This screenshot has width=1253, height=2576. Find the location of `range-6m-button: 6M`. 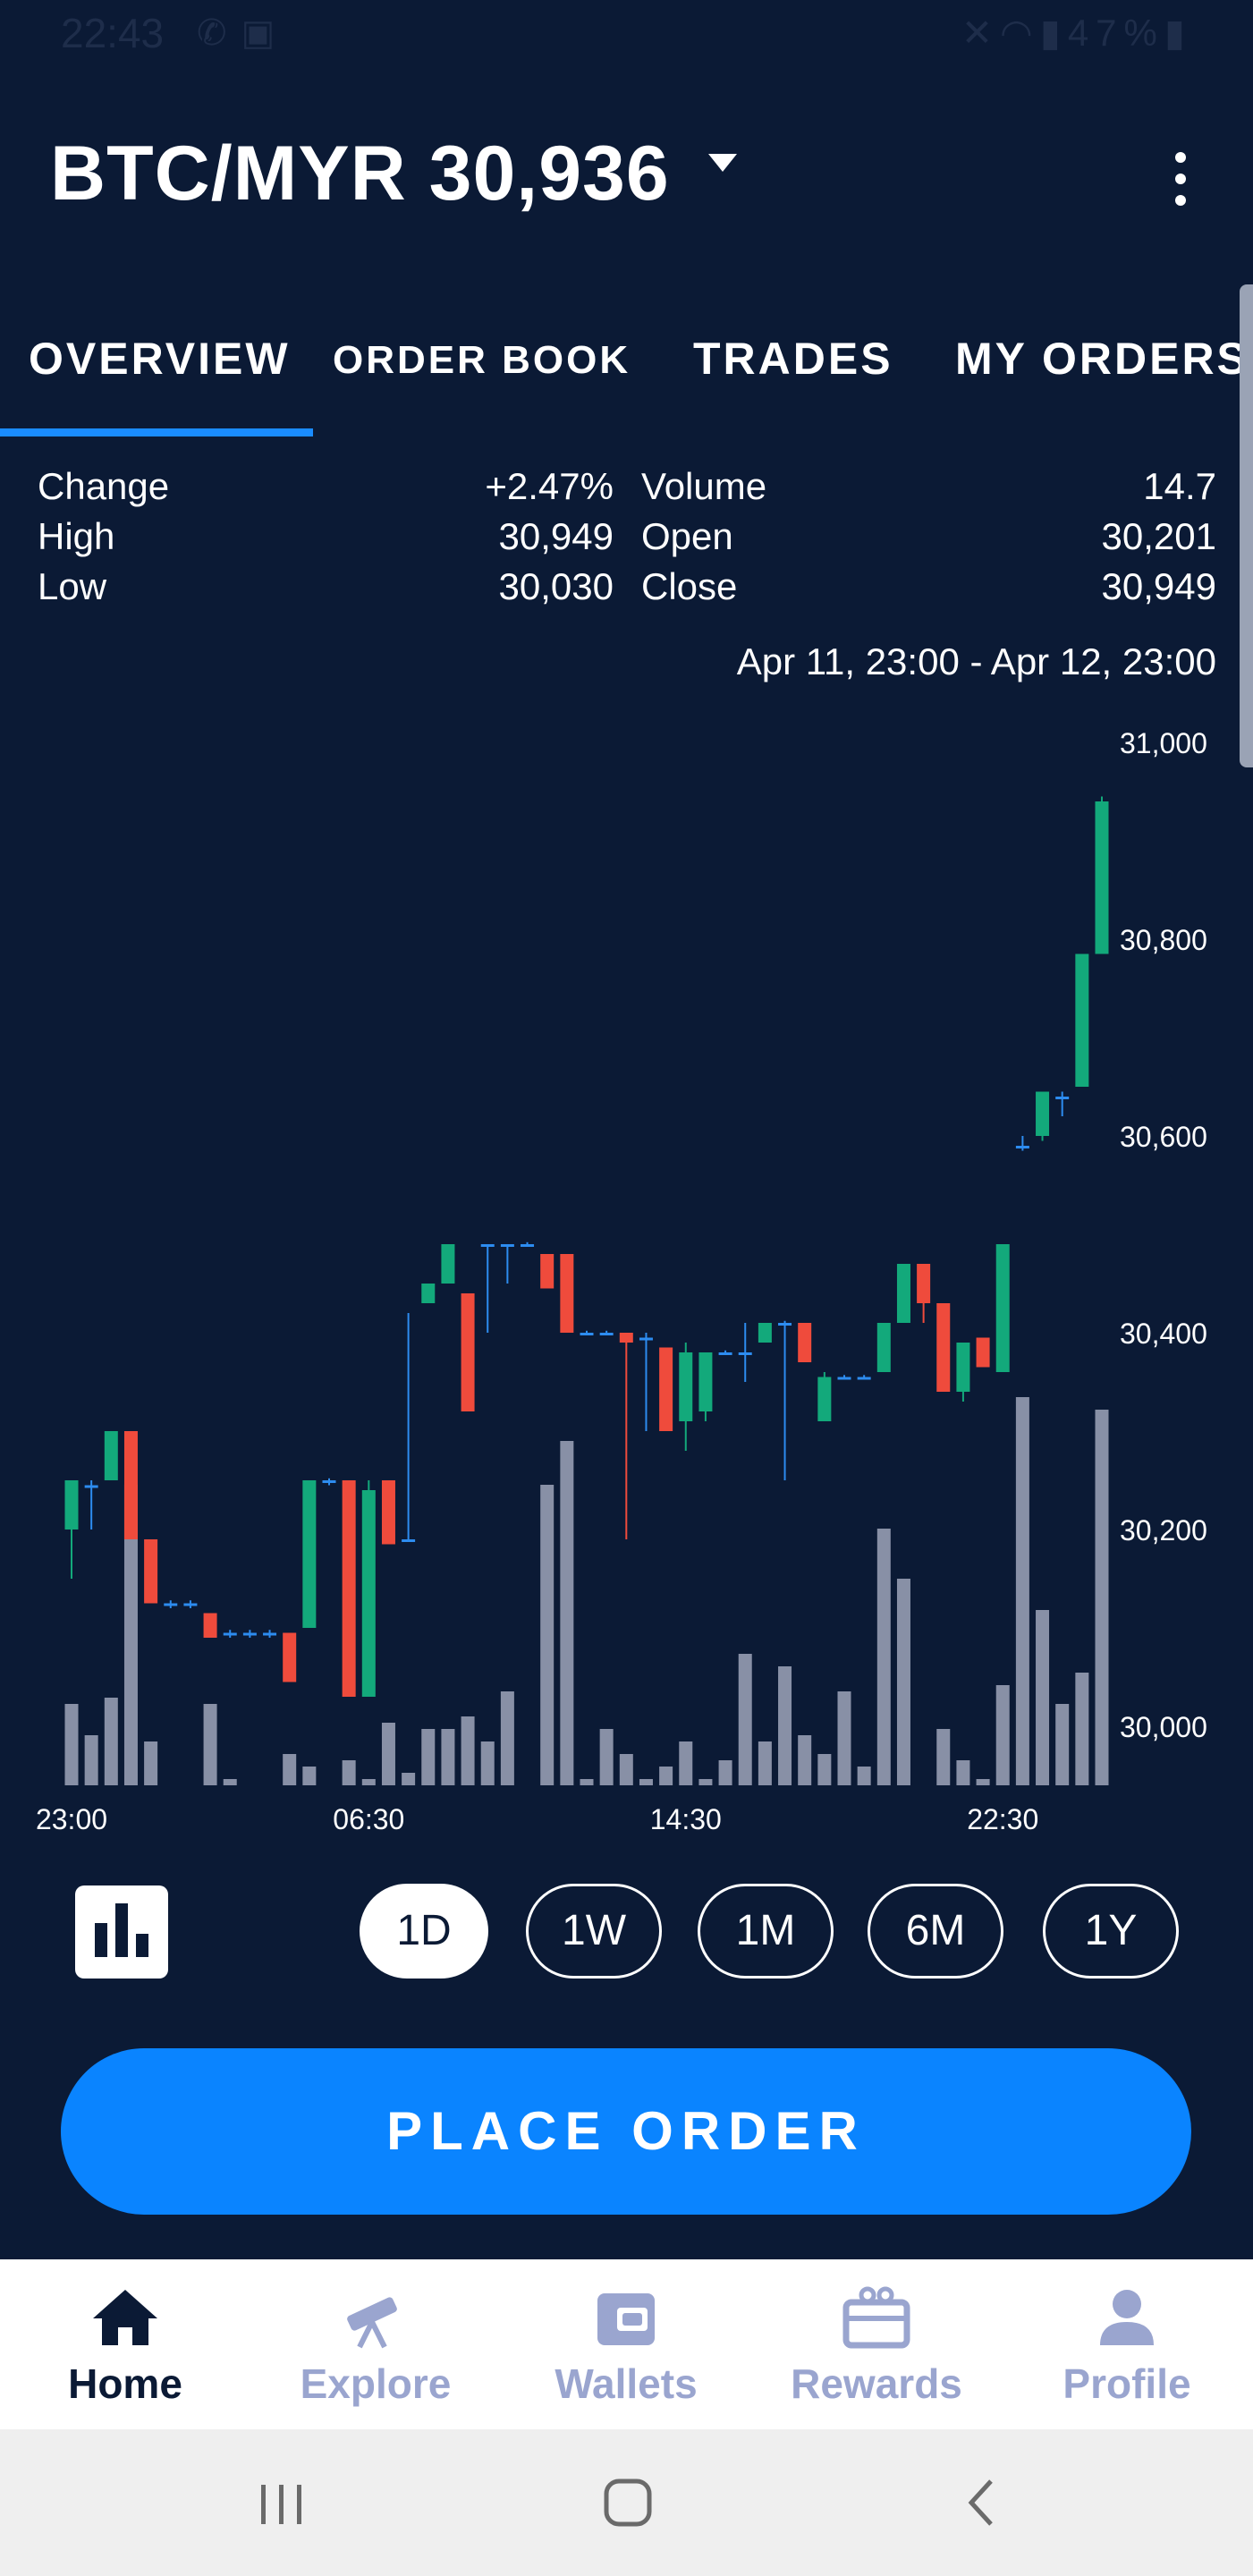

range-6m-button: 6M is located at coordinates (936, 1931).